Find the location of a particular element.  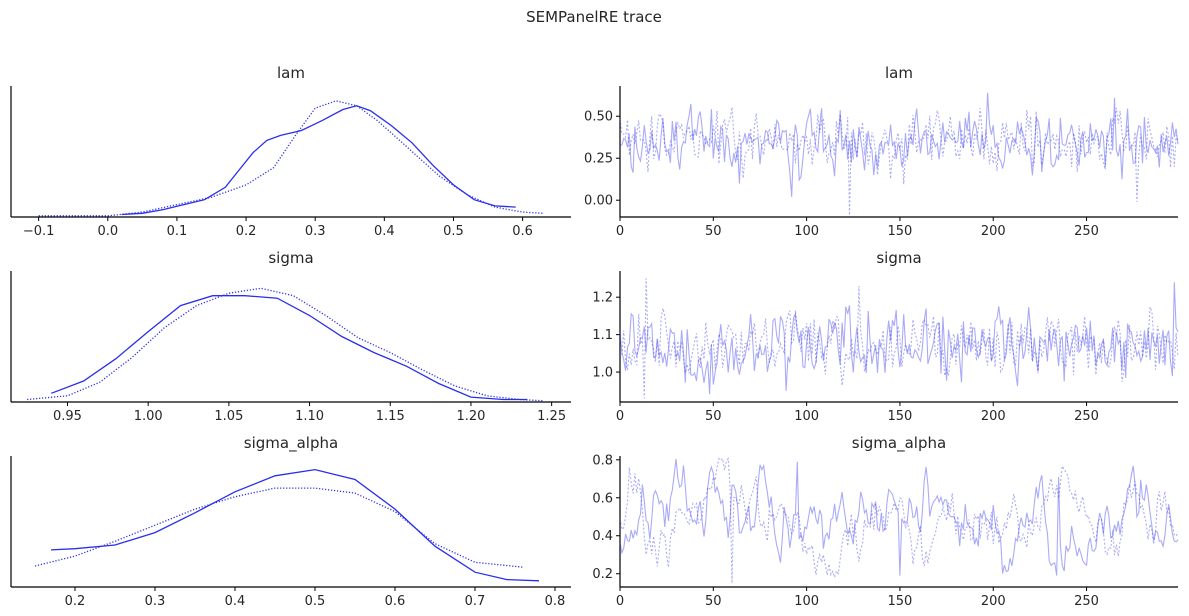

y-tick-label: 0.00 is located at coordinates (598, 201).